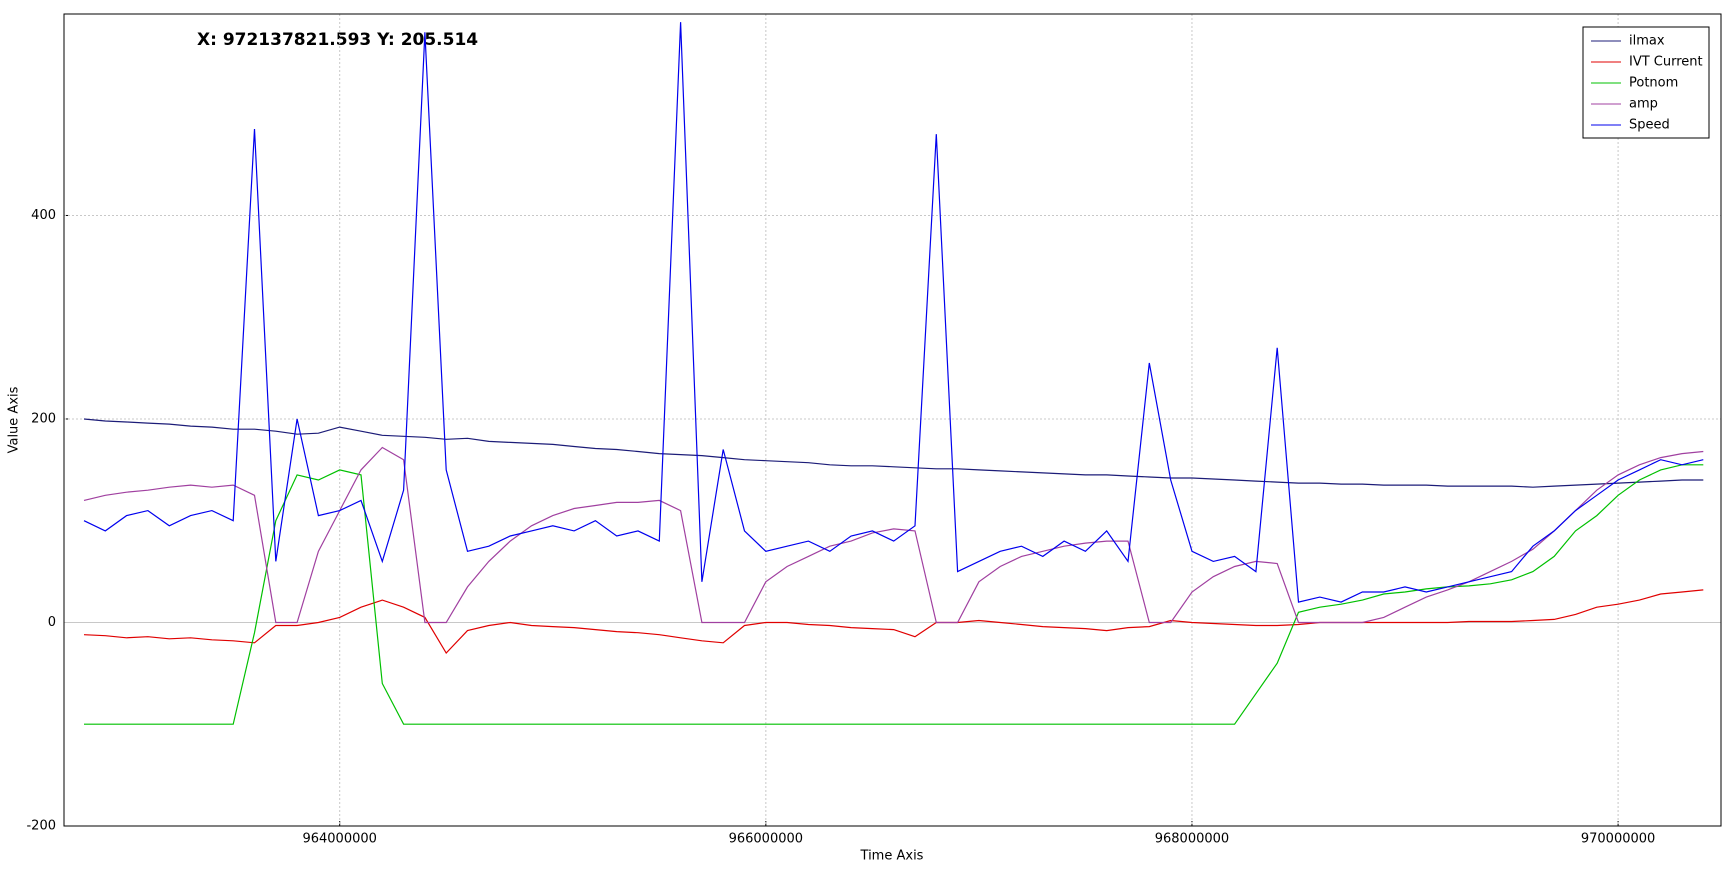 The width and height of the screenshot is (1736, 870). What do you see at coordinates (766, 839) in the screenshot?
I see `x-tick-label: 966000000` at bounding box center [766, 839].